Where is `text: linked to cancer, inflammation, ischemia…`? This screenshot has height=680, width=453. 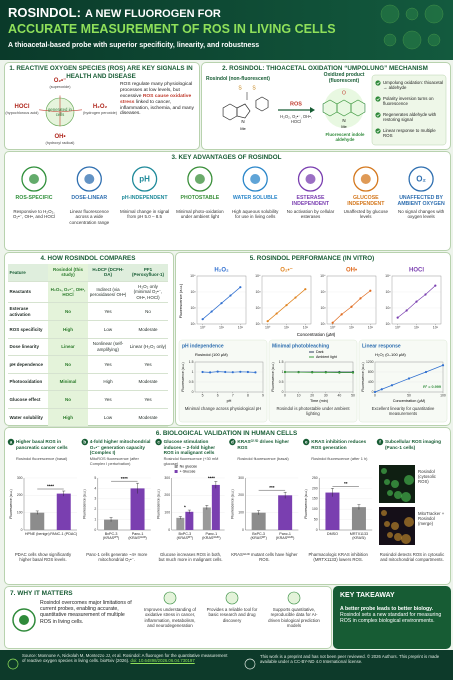 text: linked to cancer, inflammation, ischemia… is located at coordinates (157, 108).